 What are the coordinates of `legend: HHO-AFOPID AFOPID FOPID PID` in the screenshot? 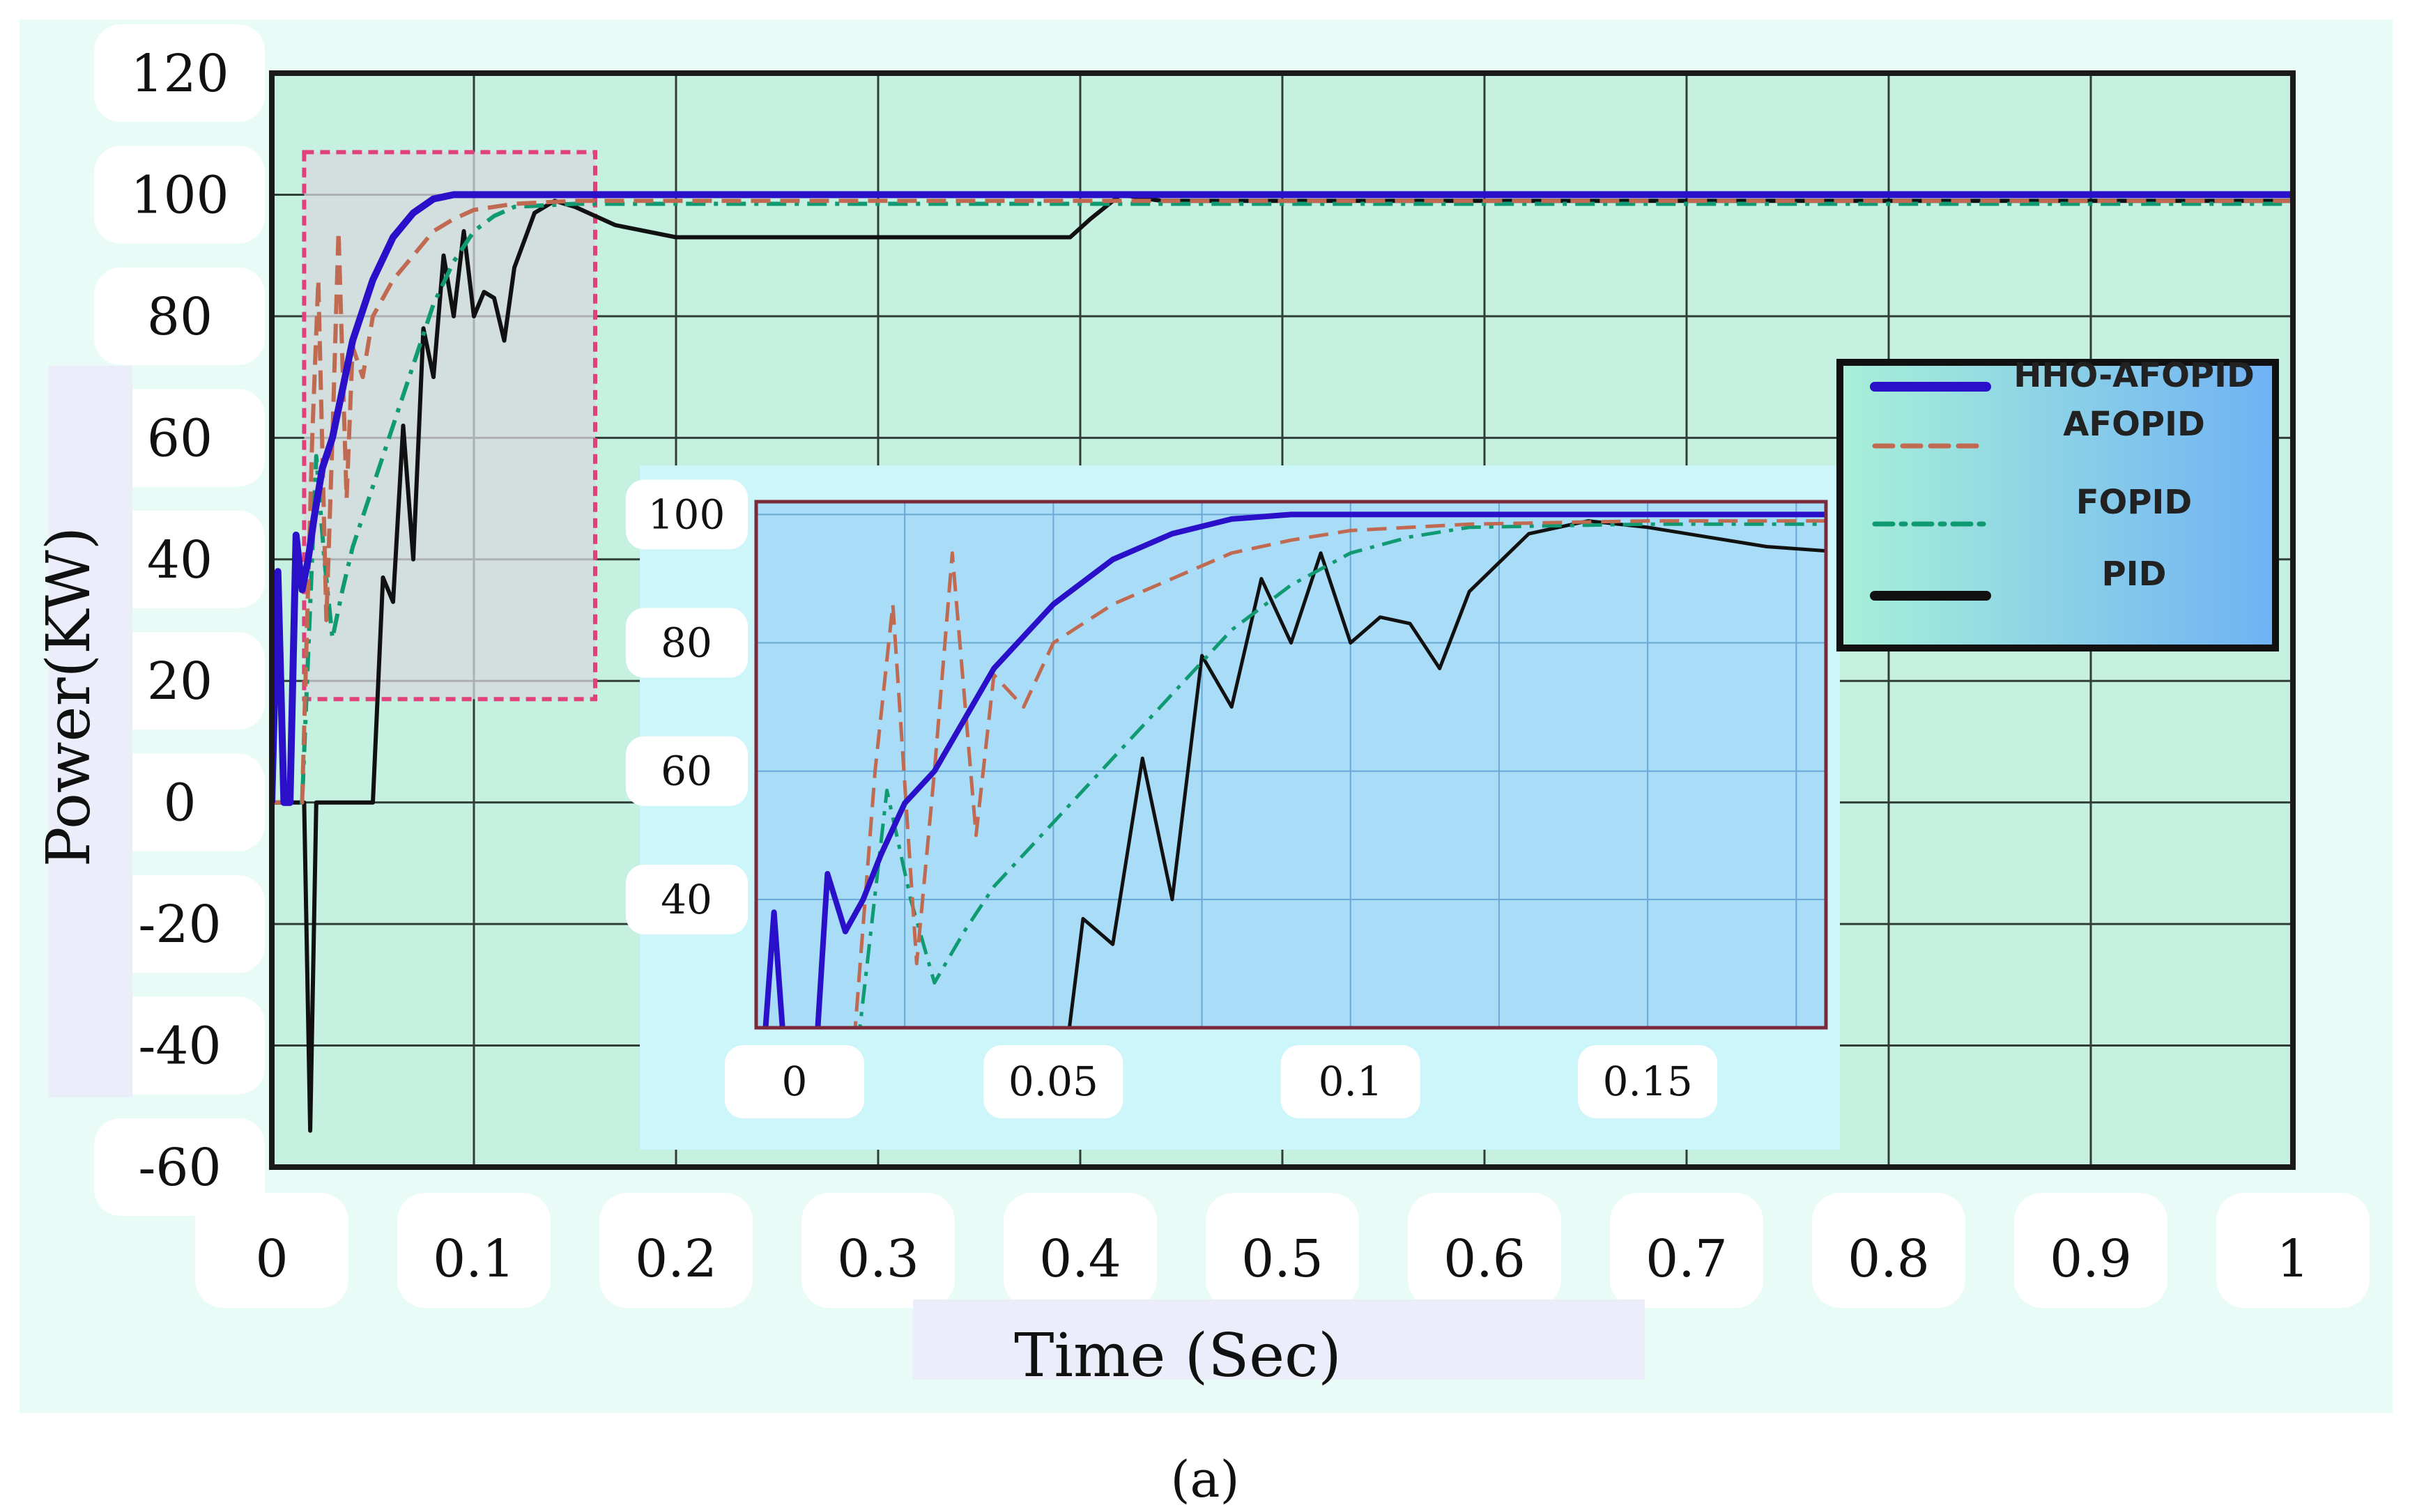 It's located at (2057, 503).